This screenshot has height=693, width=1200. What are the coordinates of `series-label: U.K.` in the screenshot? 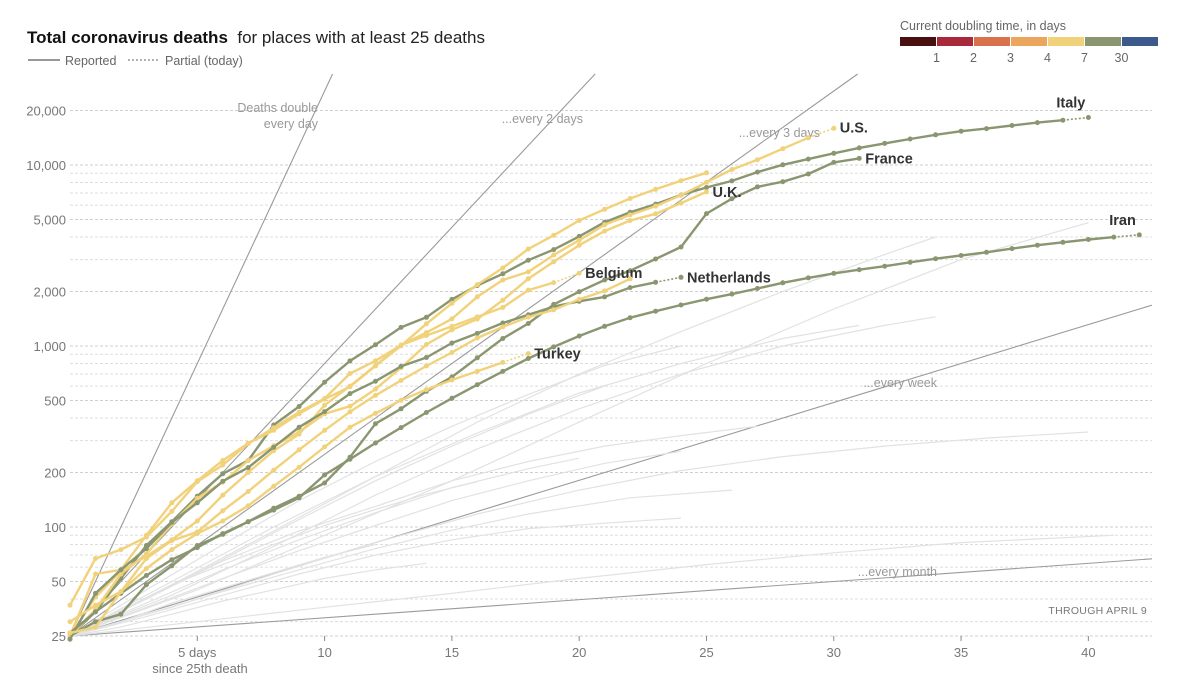 It's located at (726, 193).